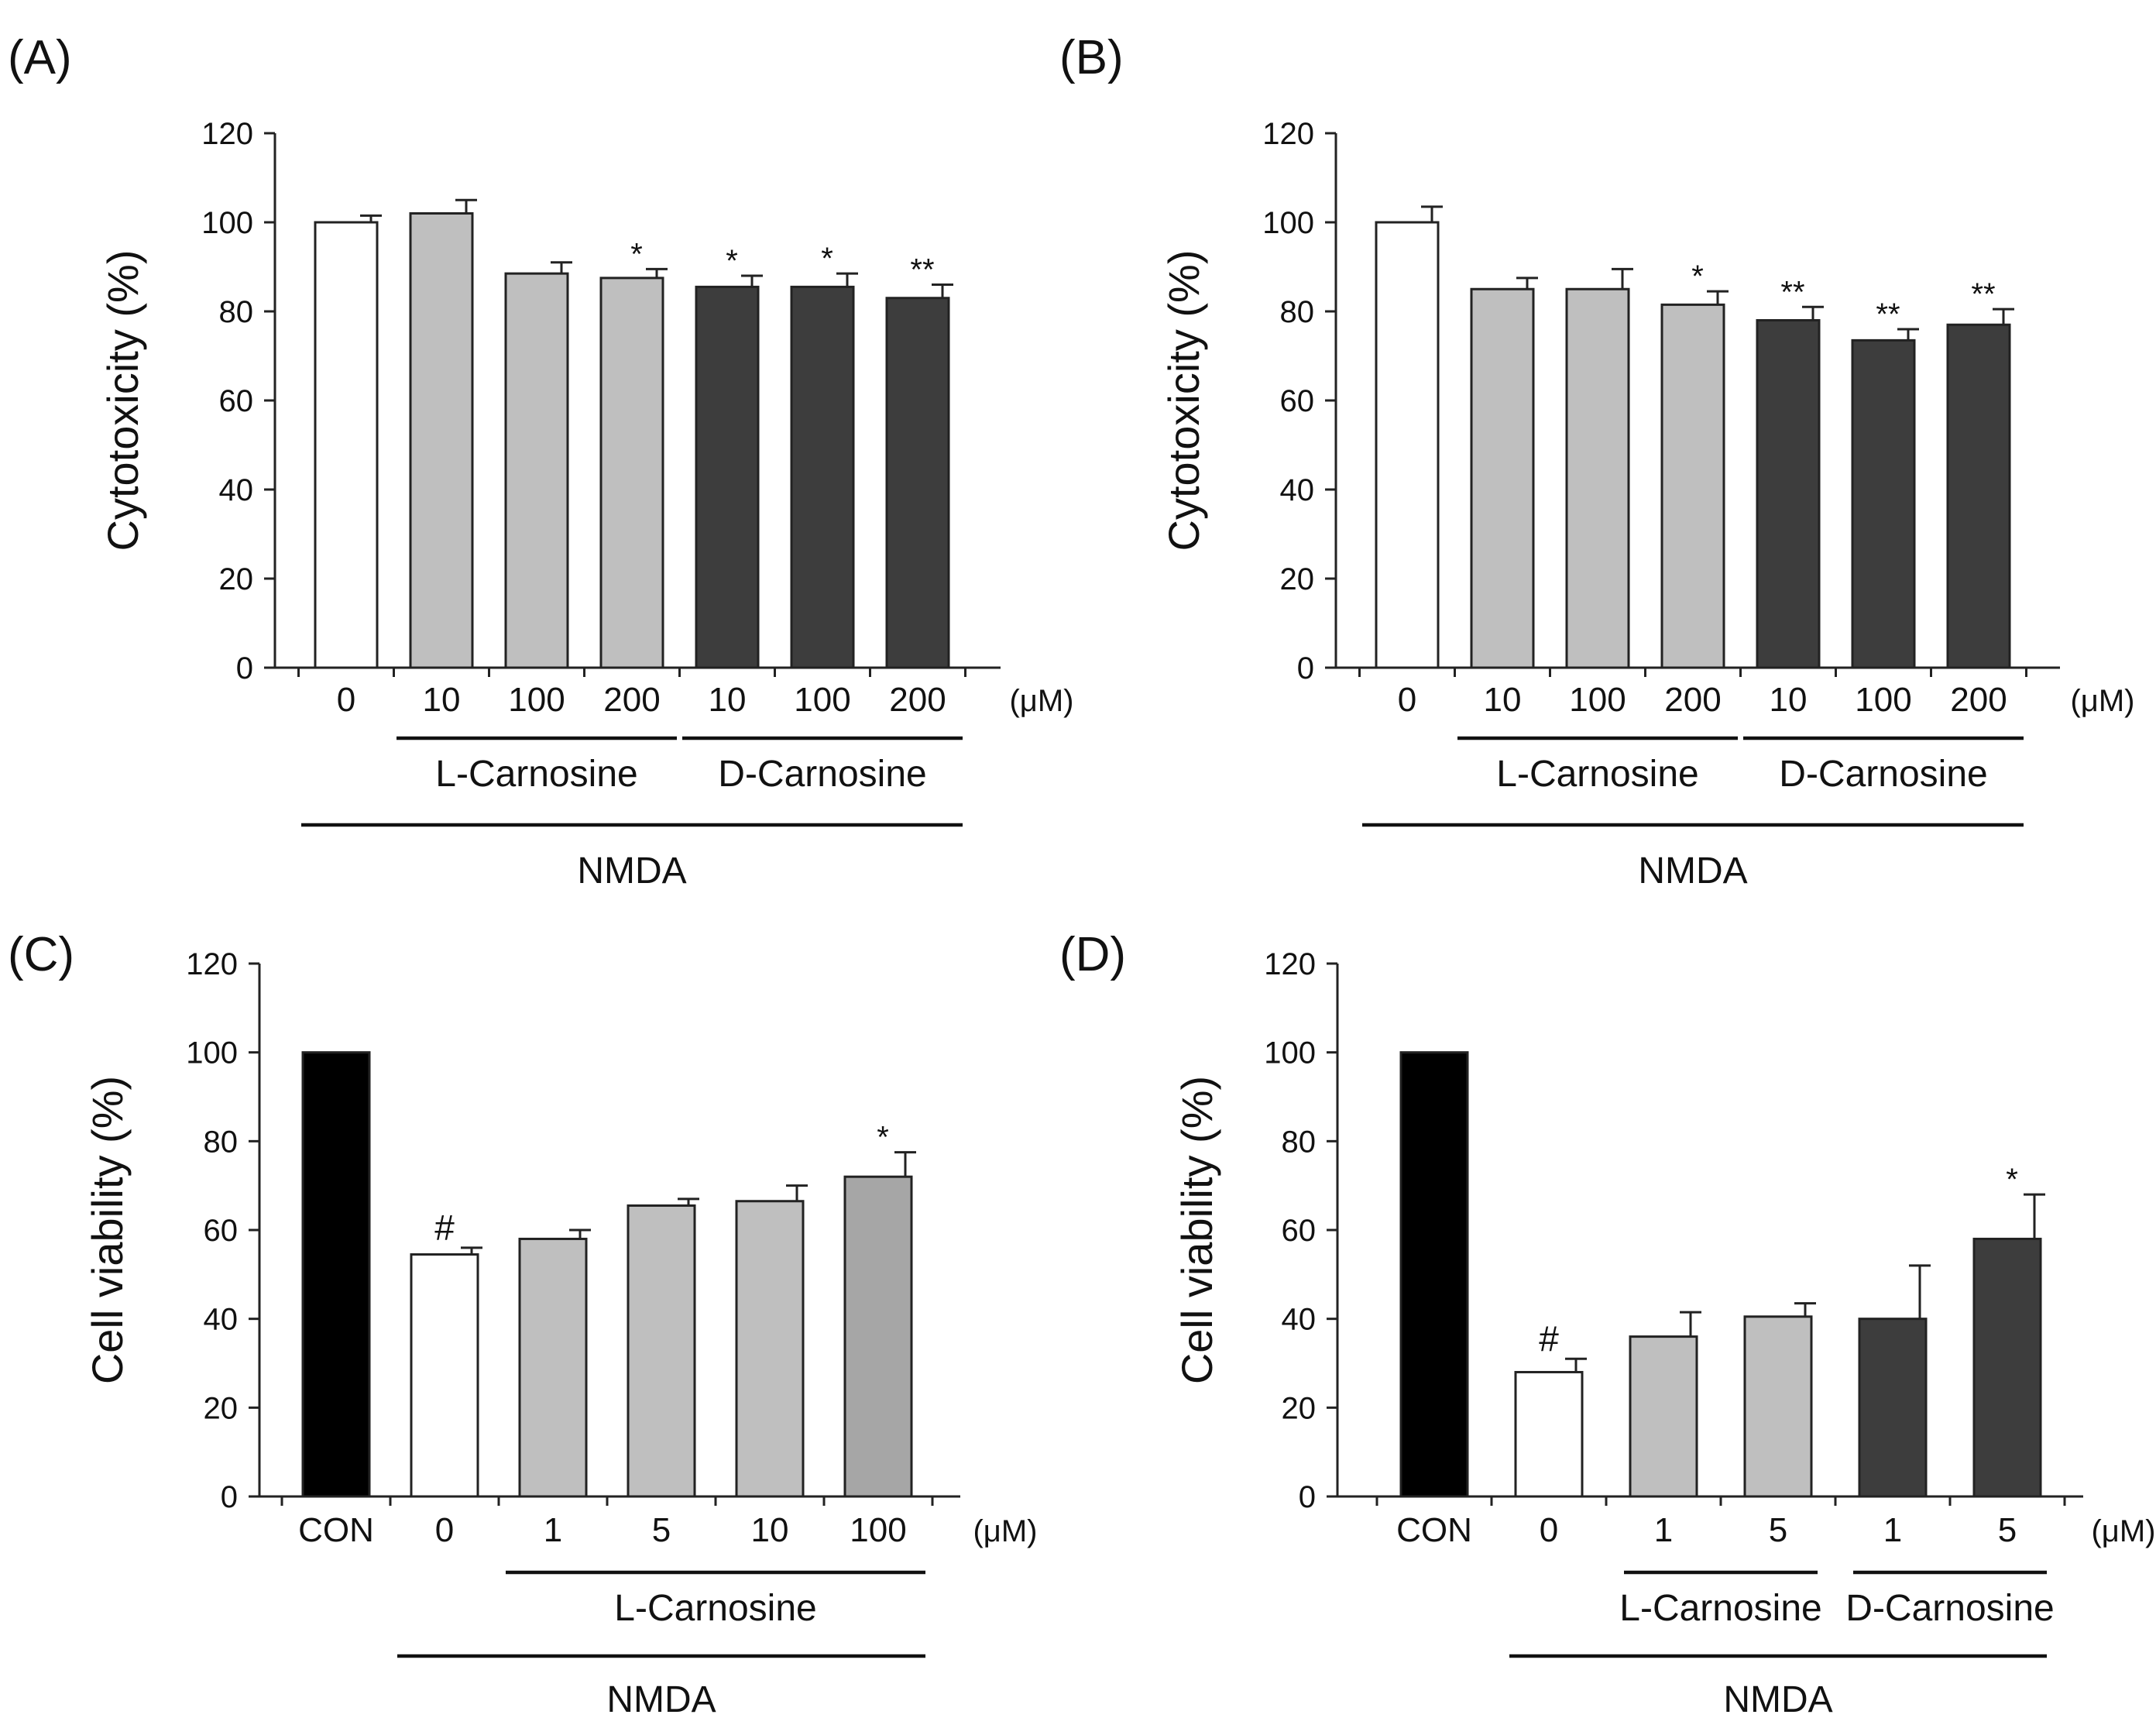 The image size is (2156, 1718). Describe the element at coordinates (1549, 1339) in the screenshot. I see `significance-mark: #` at that location.